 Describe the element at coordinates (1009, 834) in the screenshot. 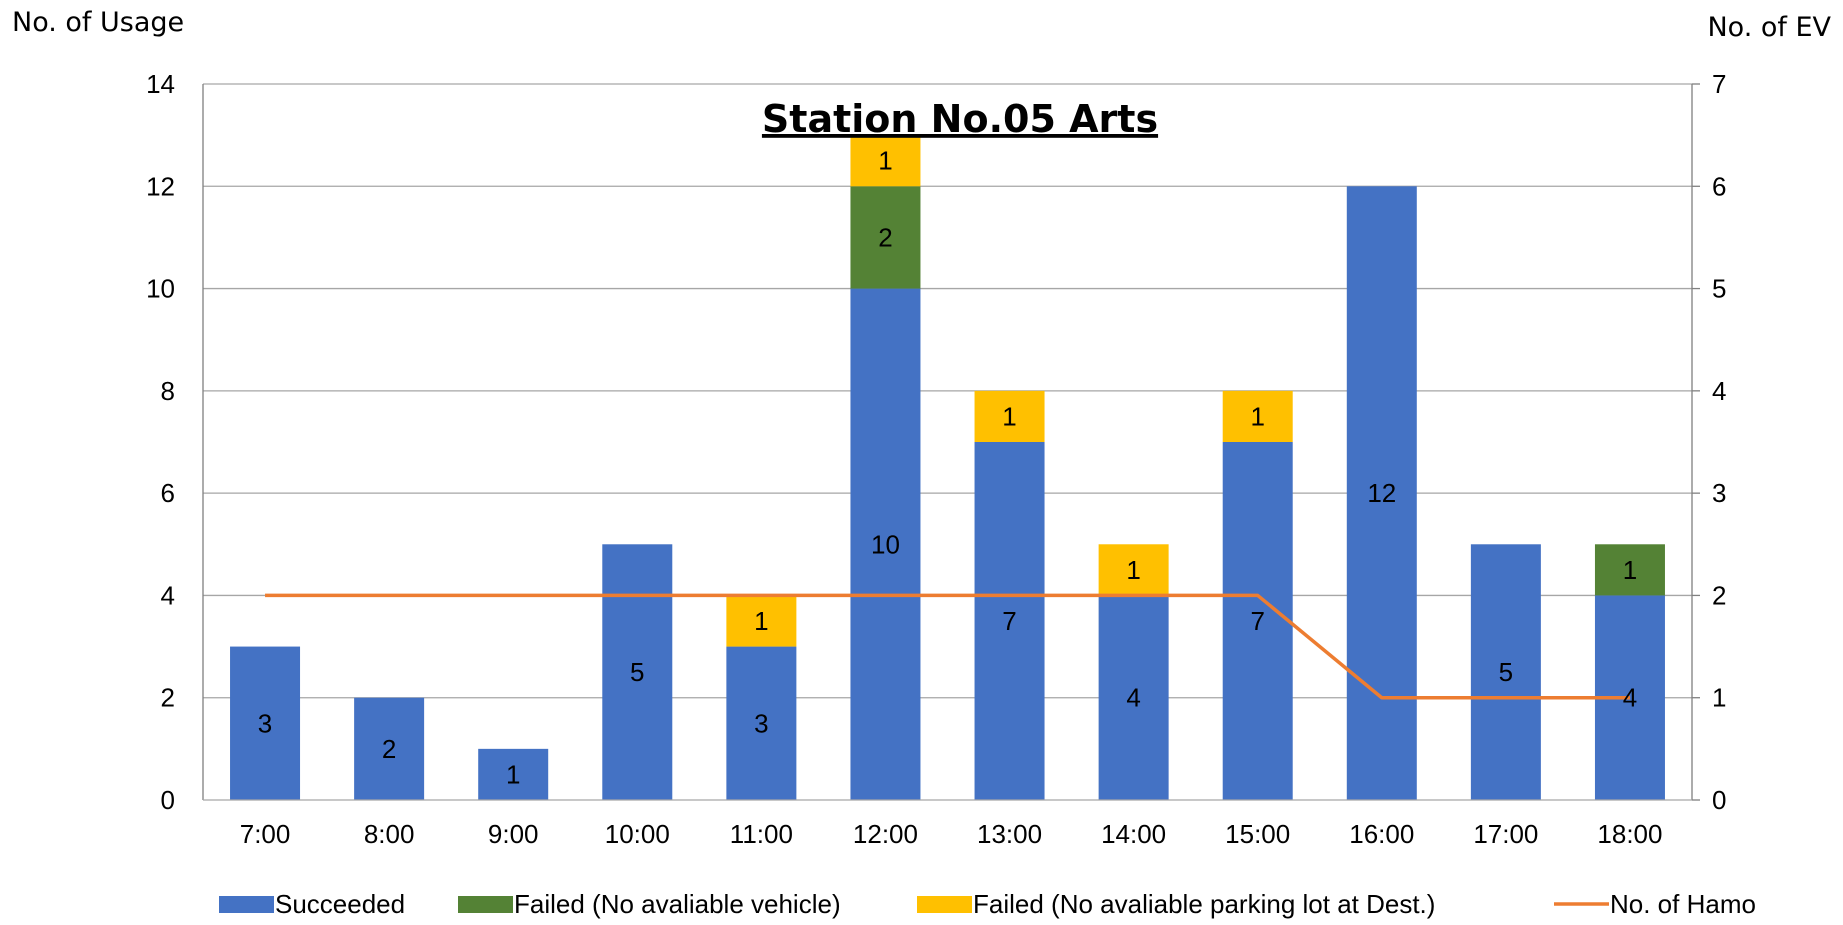

I see `x-tick-label: 13:00` at that location.